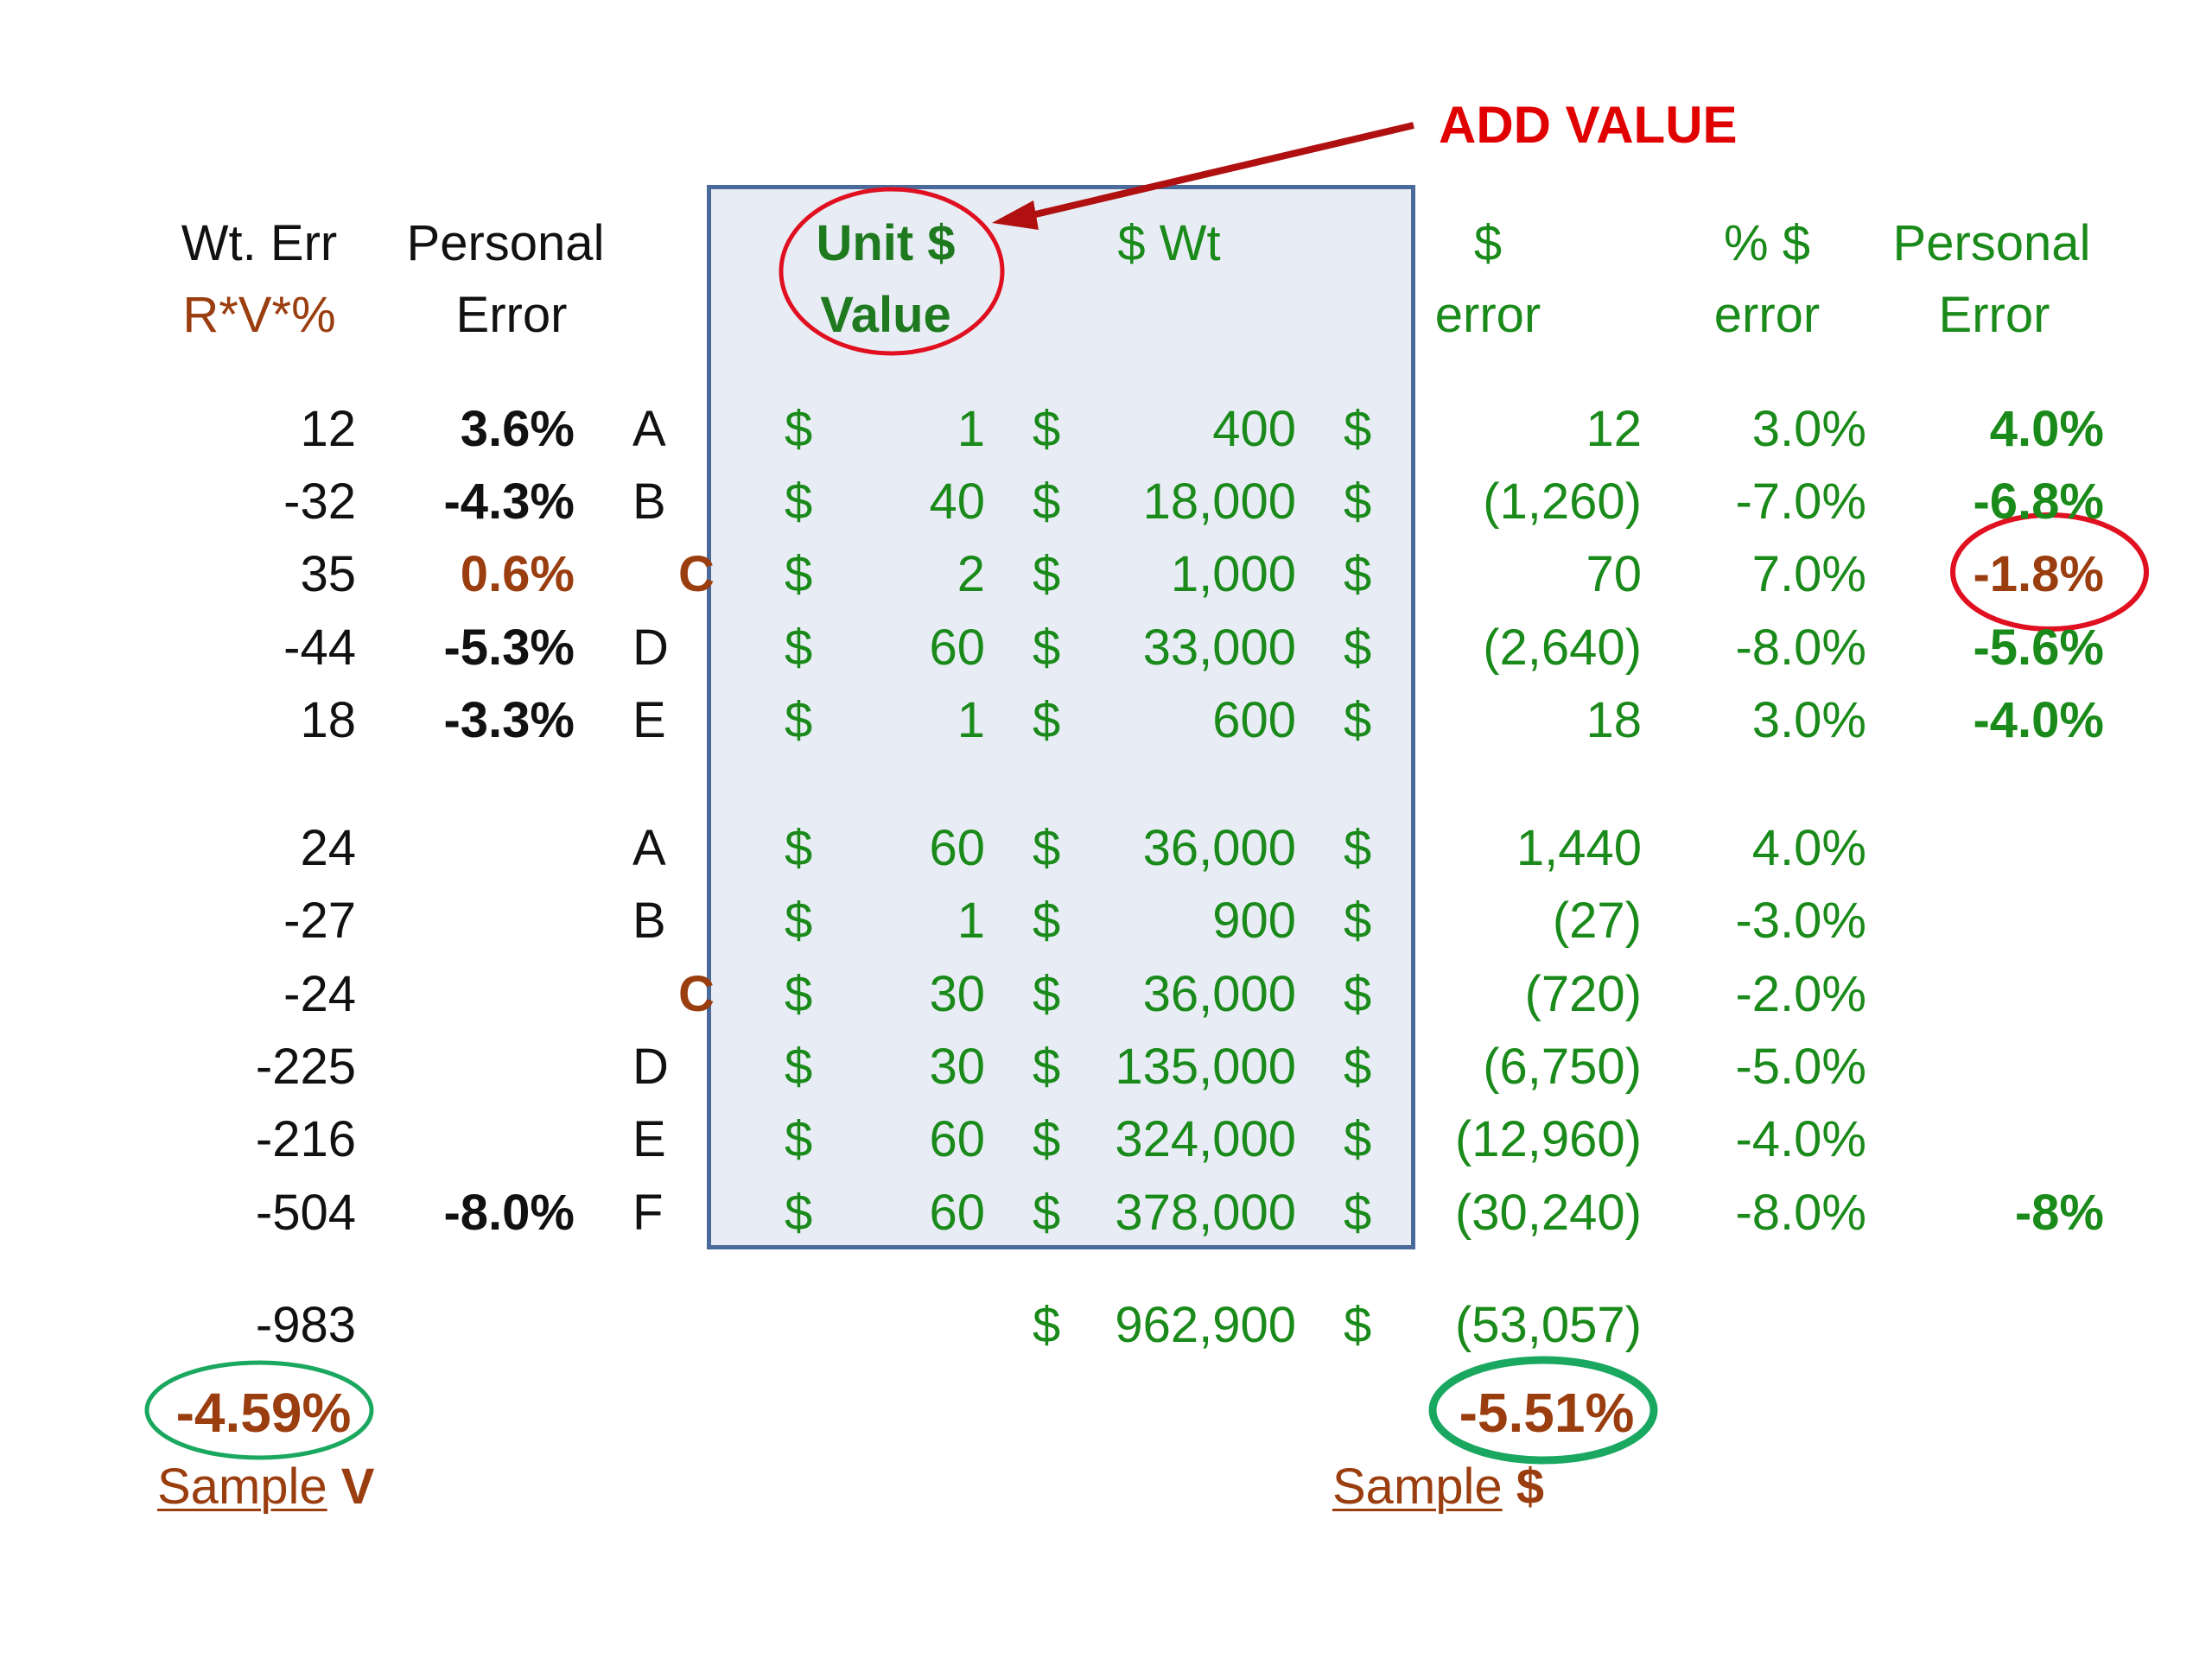 The height and width of the screenshot is (1659, 2212). Describe the element at coordinates (1219, 502) in the screenshot. I see `dollar-wt-cell: 18,000` at that location.